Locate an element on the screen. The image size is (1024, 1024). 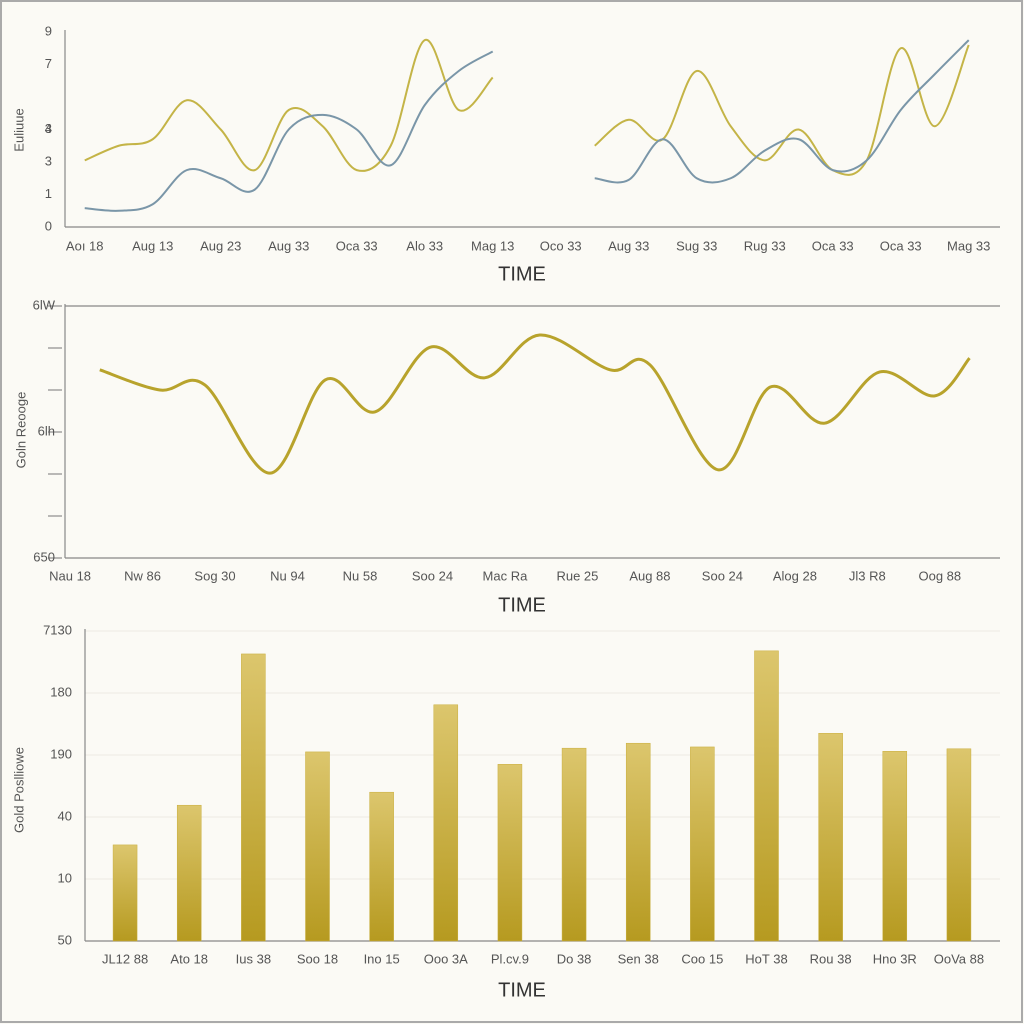
x-tick-label: Oog 88 is located at coordinates (940, 575).